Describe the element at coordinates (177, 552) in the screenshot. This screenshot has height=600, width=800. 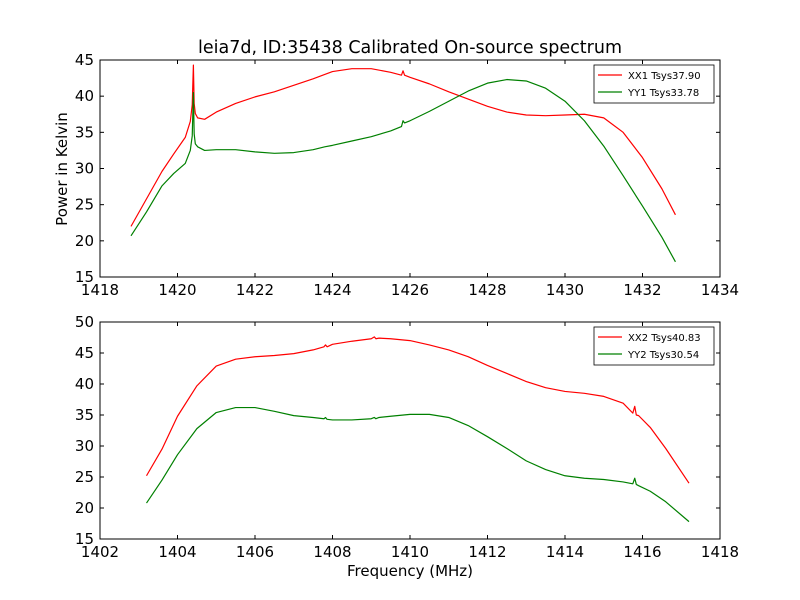
I see `x-tick-label: 1404` at that location.